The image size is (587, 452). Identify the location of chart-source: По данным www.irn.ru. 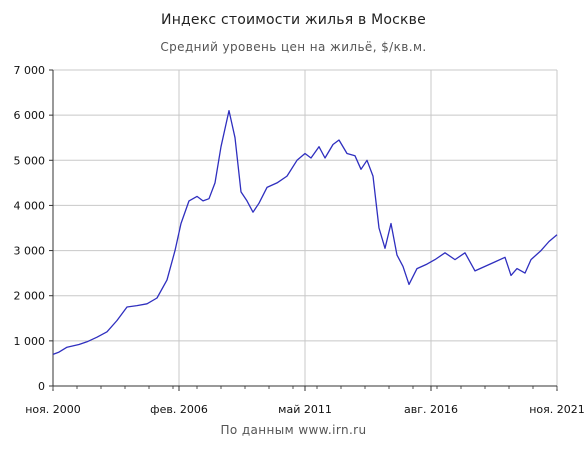
(293, 430).